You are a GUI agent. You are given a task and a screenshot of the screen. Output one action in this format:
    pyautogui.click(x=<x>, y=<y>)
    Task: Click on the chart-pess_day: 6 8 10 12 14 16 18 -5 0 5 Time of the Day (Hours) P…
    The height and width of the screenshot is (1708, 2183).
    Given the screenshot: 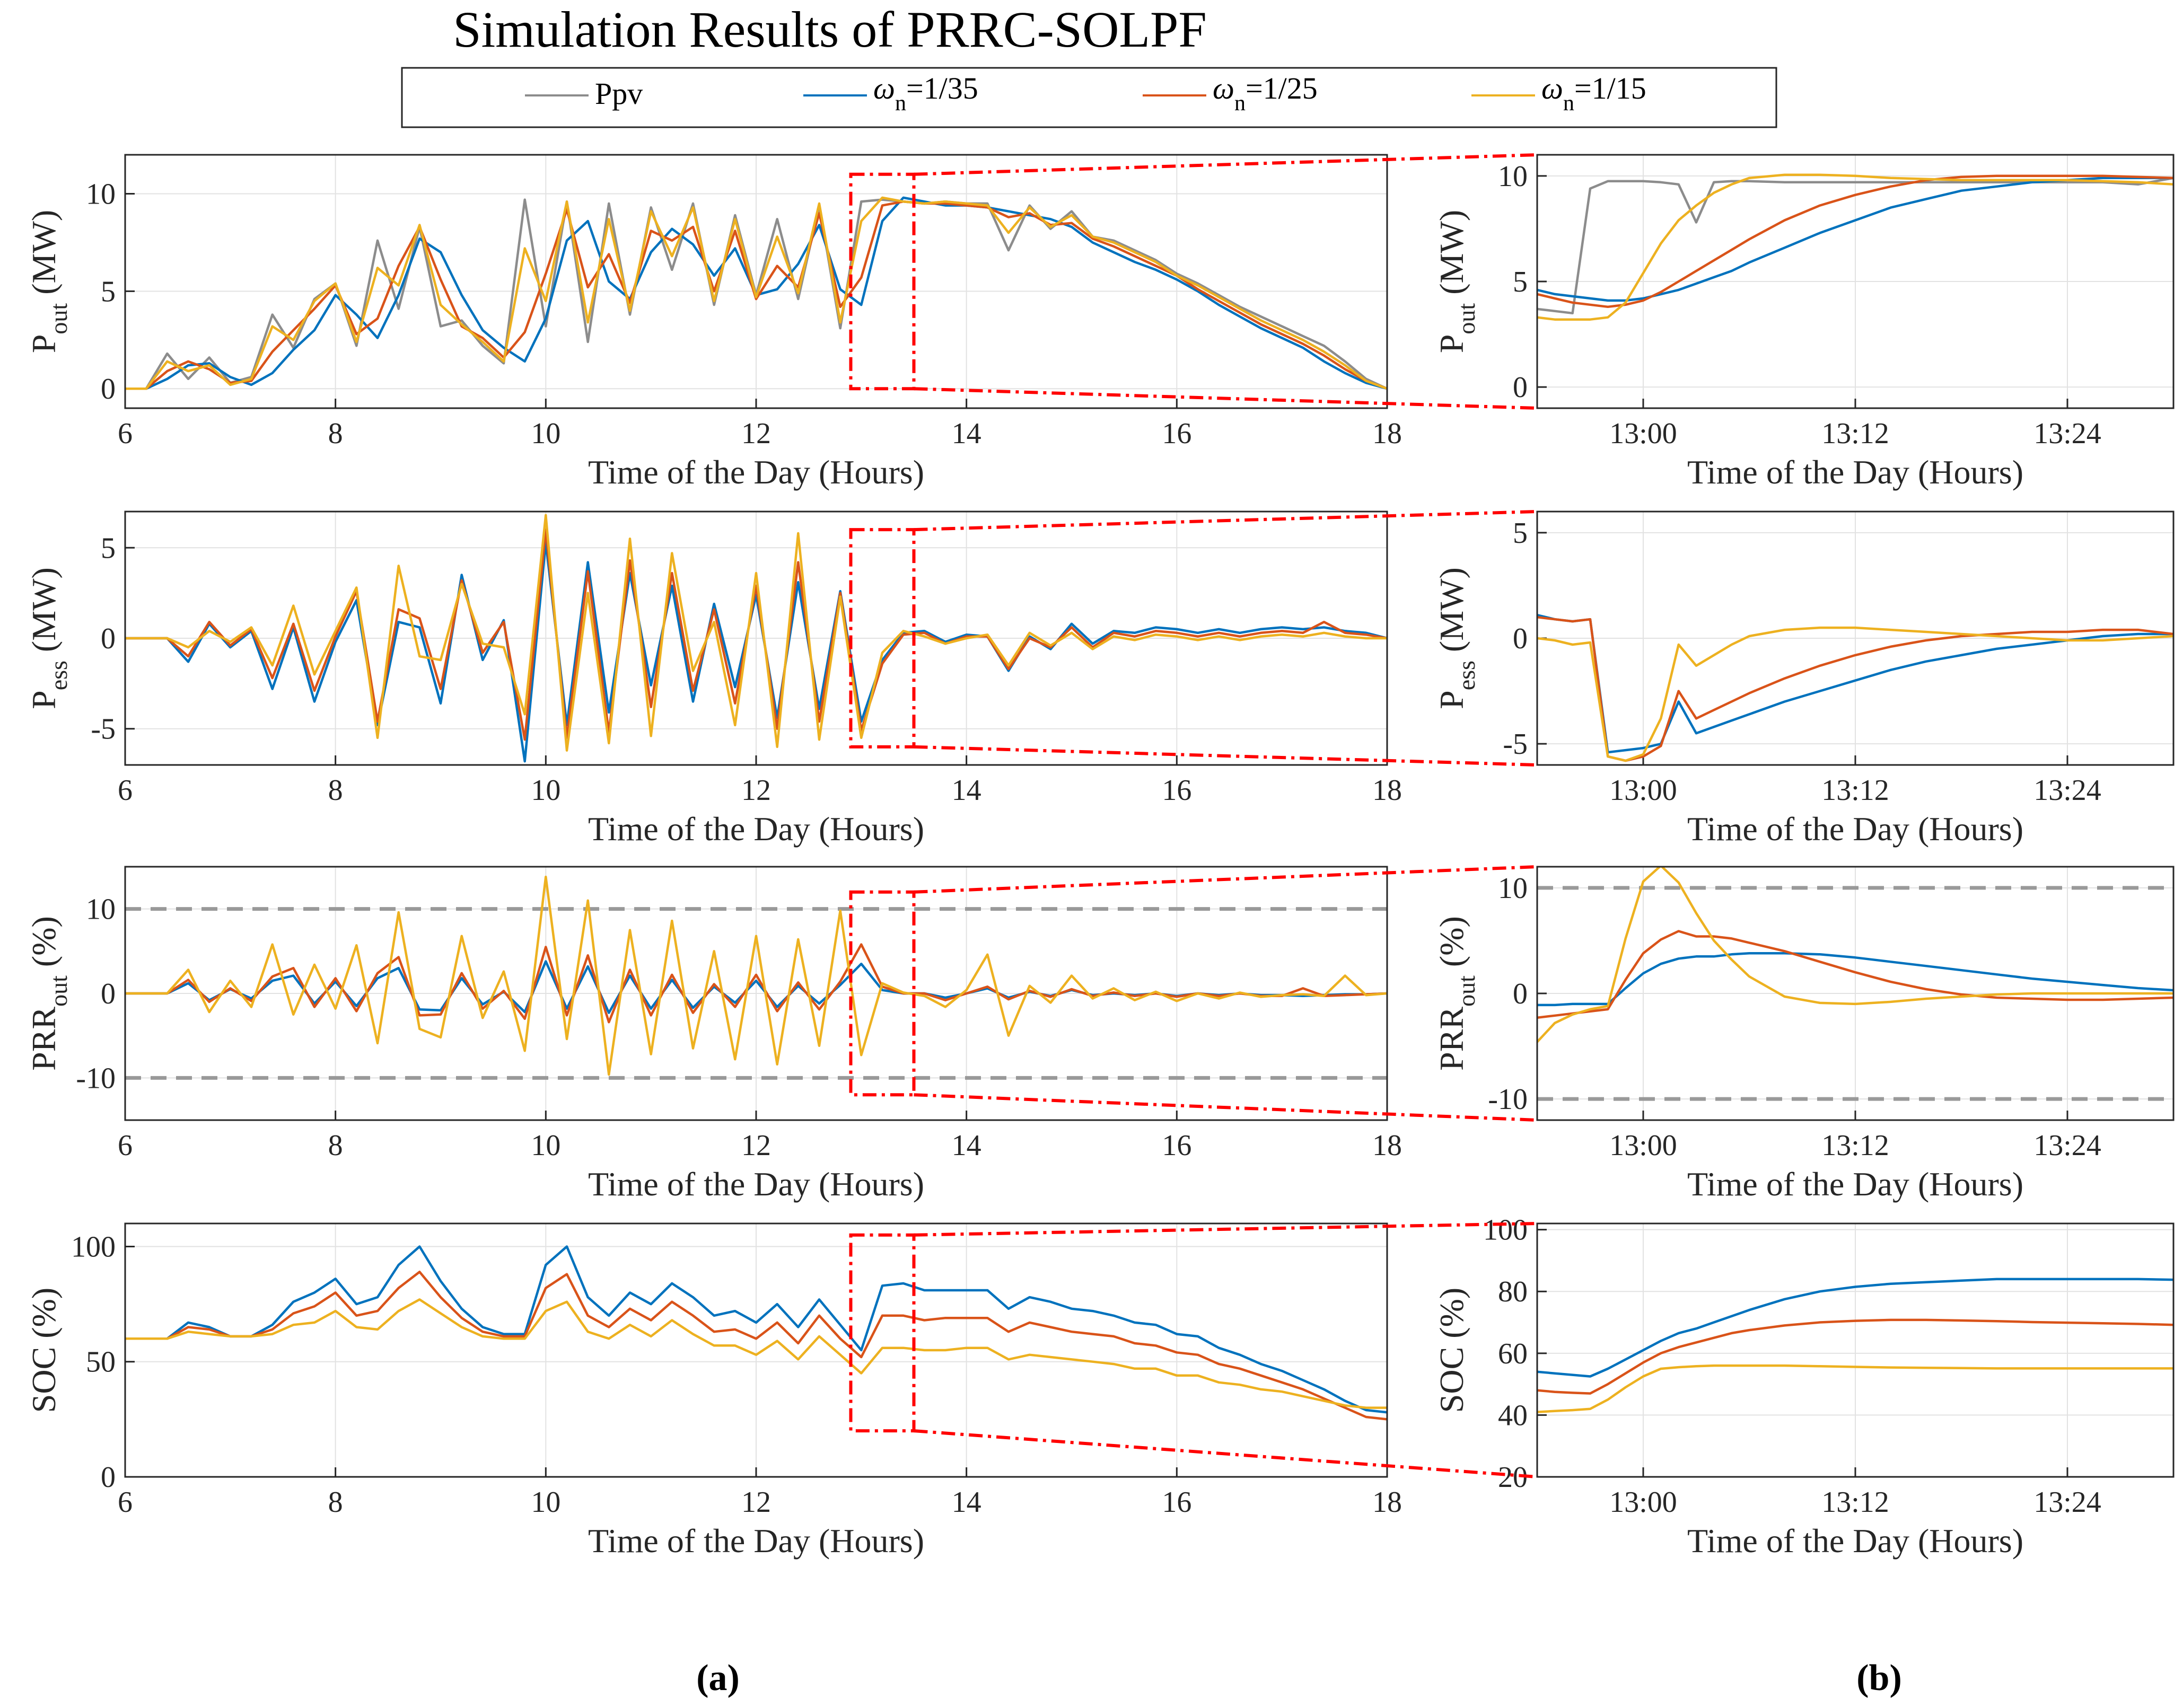 What is the action you would take?
    pyautogui.click(x=713, y=679)
    